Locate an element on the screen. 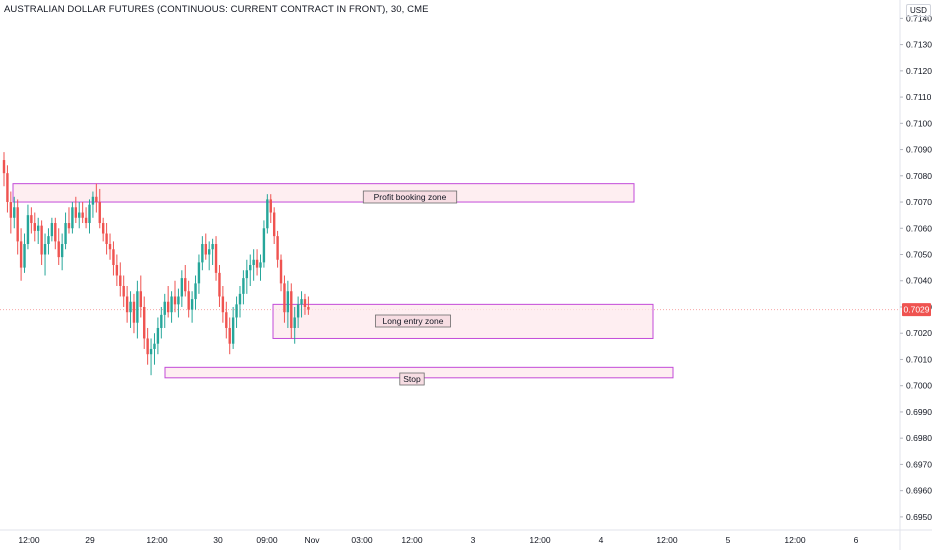 Image resolution: width=932 pixels, height=555 pixels. annotation-label: Long entry zone is located at coordinates (413, 321).